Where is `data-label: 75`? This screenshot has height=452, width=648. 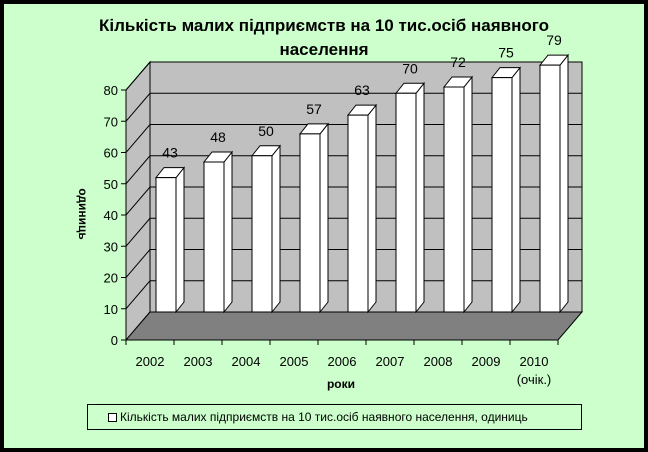 data-label: 75 is located at coordinates (506, 53).